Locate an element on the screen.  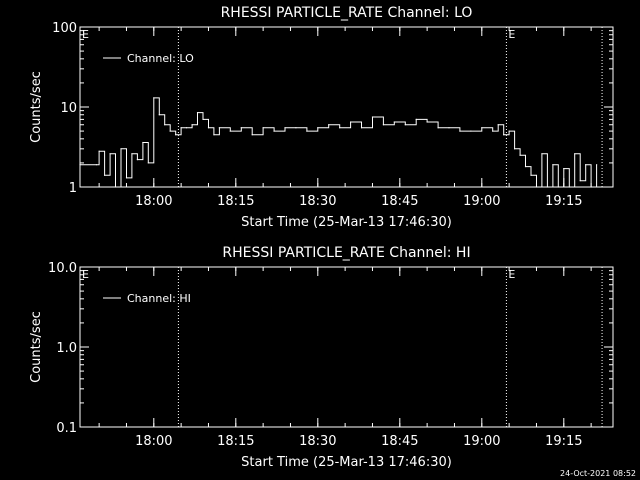
y-tick-label: 10 is located at coordinates (68, 108).